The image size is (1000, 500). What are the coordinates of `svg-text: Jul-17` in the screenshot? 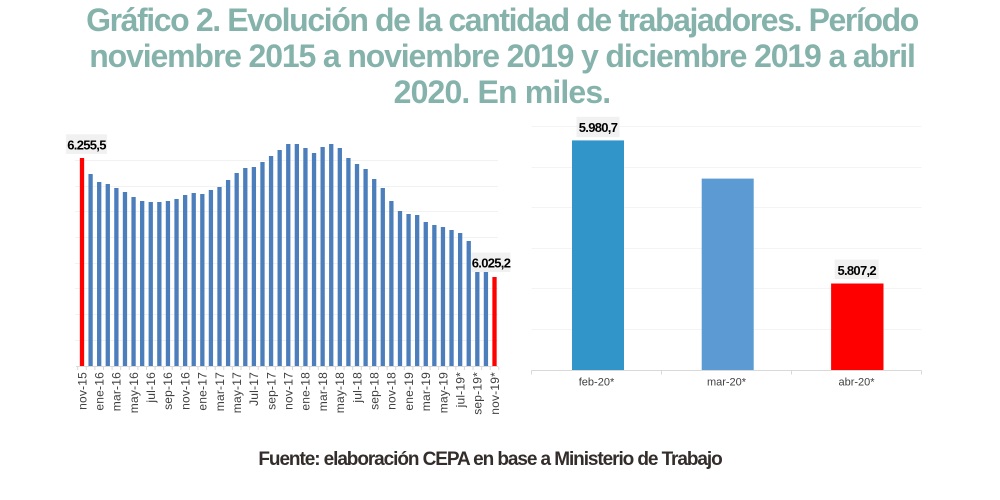 It's located at (254, 389).